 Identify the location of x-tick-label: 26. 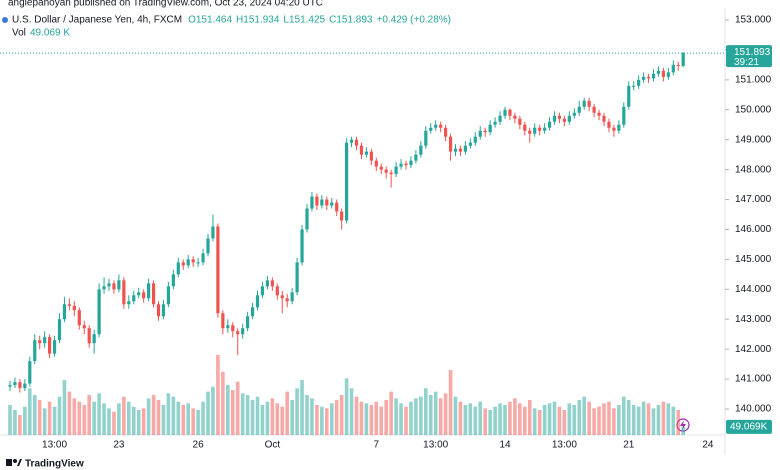
(199, 445).